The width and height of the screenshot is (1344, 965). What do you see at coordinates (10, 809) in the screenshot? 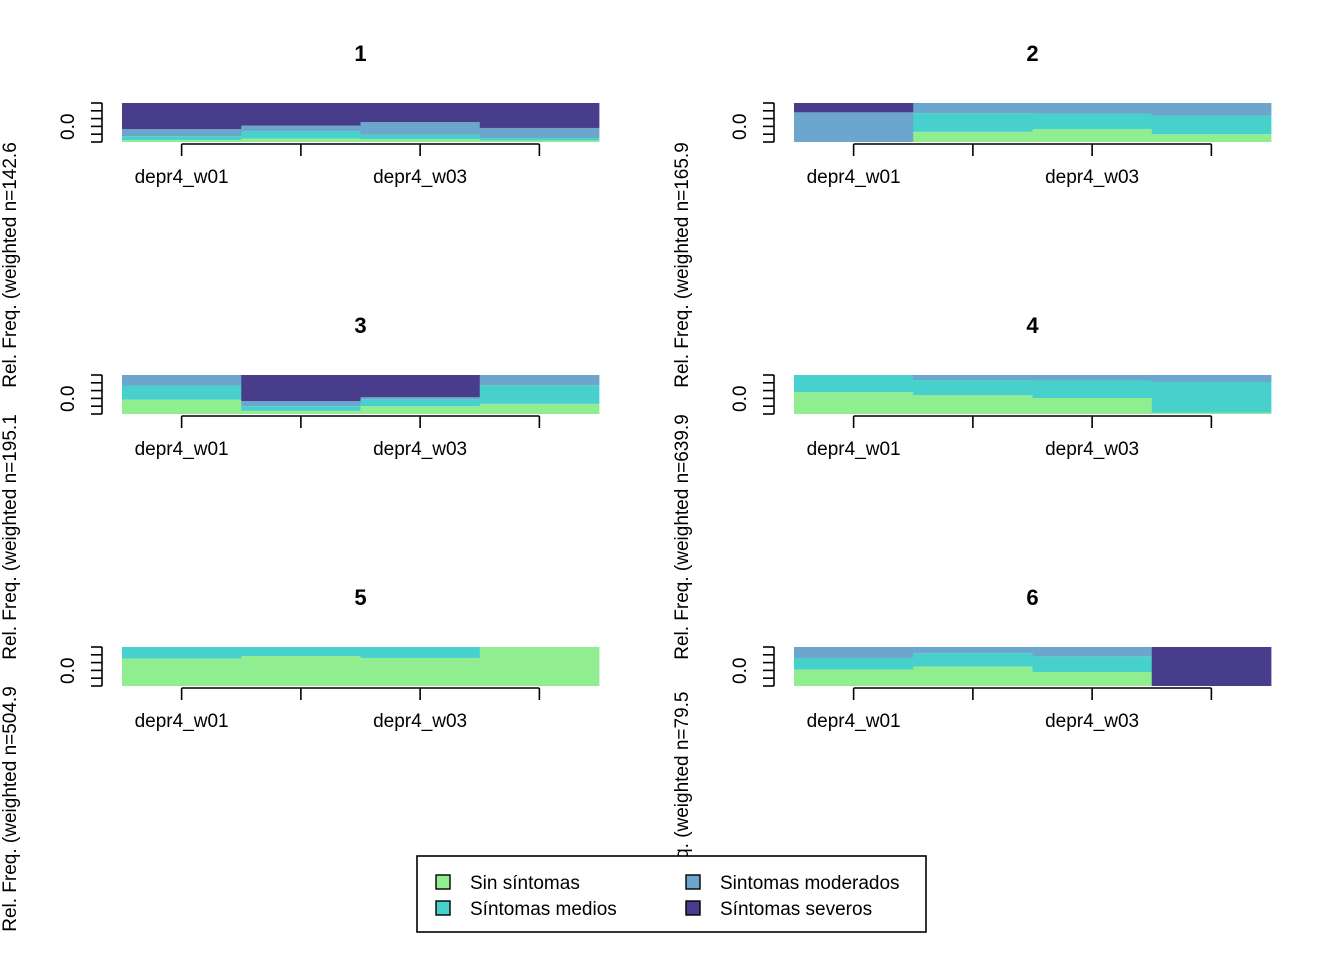
I see `y-axis-label: Rel. Freq. (weighted n=504.9` at bounding box center [10, 809].